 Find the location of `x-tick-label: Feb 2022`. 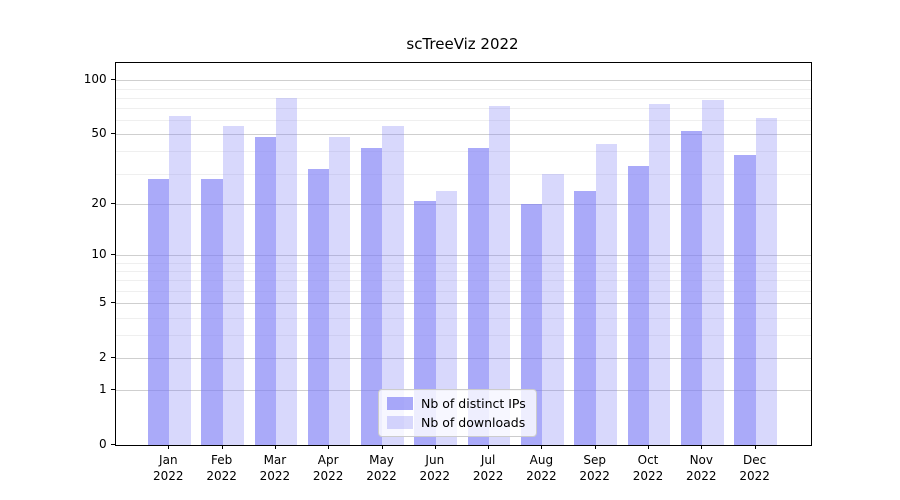

x-tick-label: Feb 2022 is located at coordinates (221, 467).